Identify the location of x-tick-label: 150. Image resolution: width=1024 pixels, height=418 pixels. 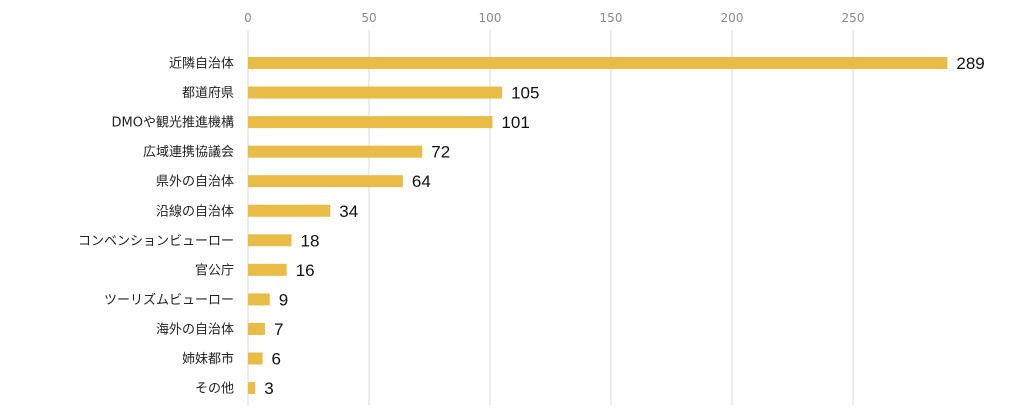
(611, 18).